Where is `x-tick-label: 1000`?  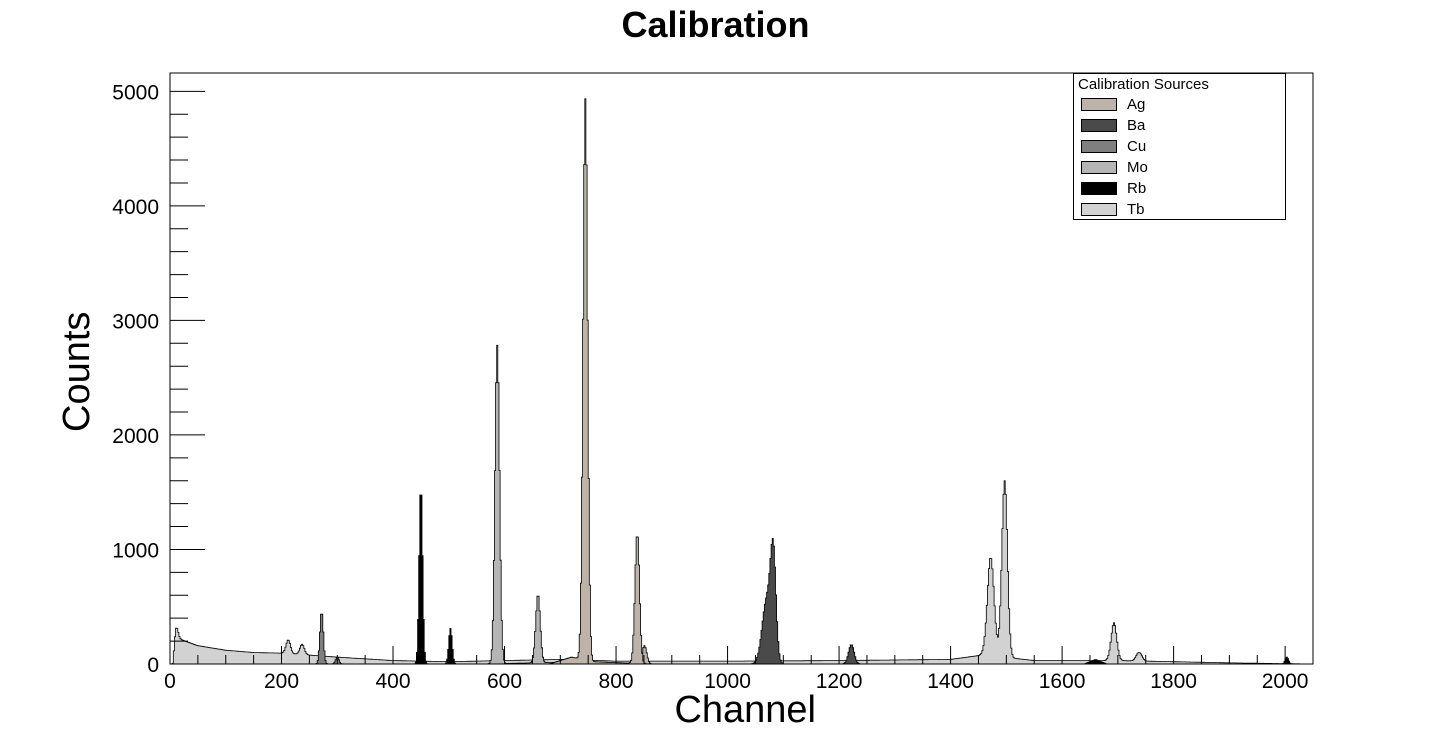 x-tick-label: 1000 is located at coordinates (727, 681).